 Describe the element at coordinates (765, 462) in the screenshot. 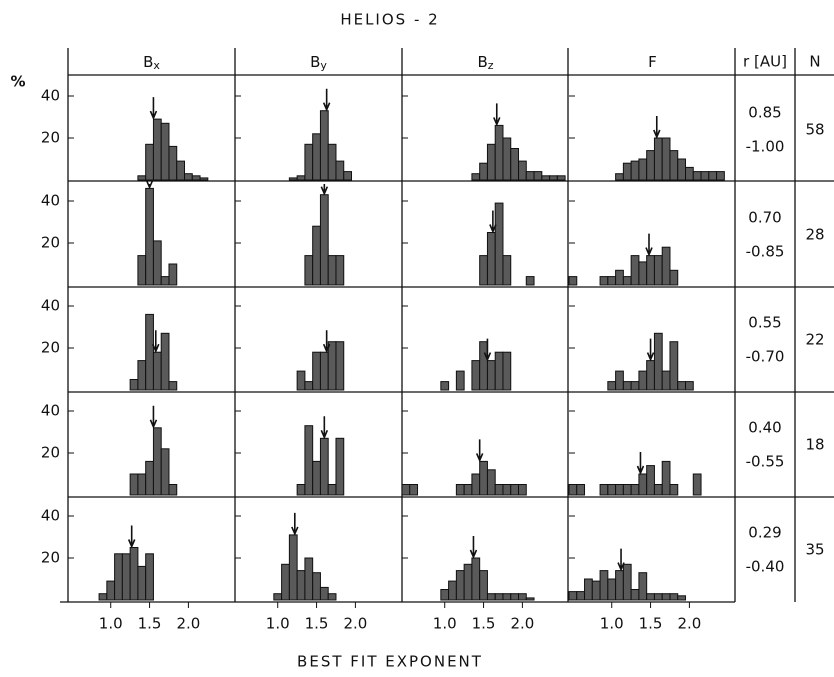

I see `r-value: -0.55` at that location.